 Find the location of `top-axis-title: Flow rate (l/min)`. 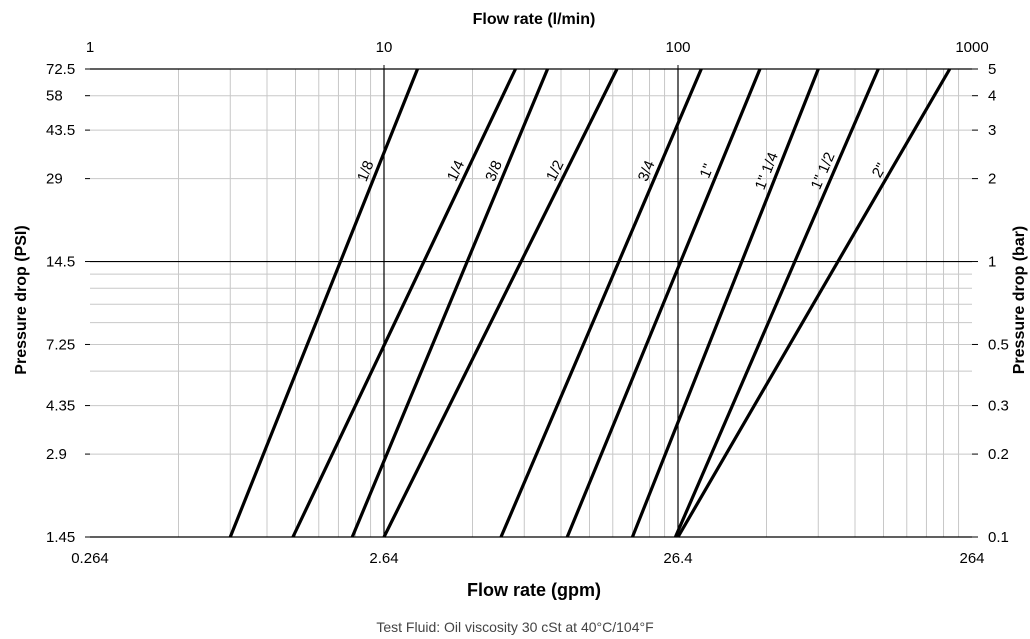

top-axis-title: Flow rate (l/min) is located at coordinates (534, 19).